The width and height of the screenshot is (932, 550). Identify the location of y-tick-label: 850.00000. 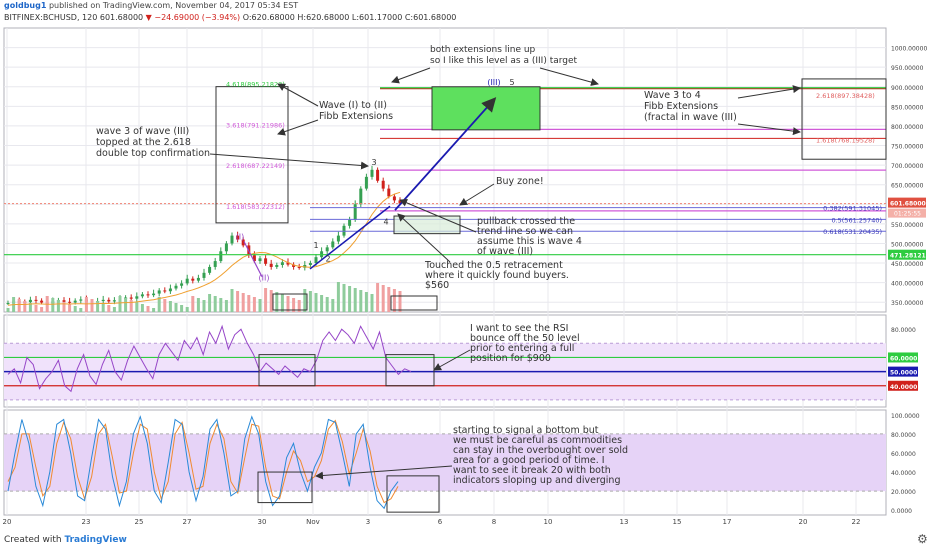
(907, 107).